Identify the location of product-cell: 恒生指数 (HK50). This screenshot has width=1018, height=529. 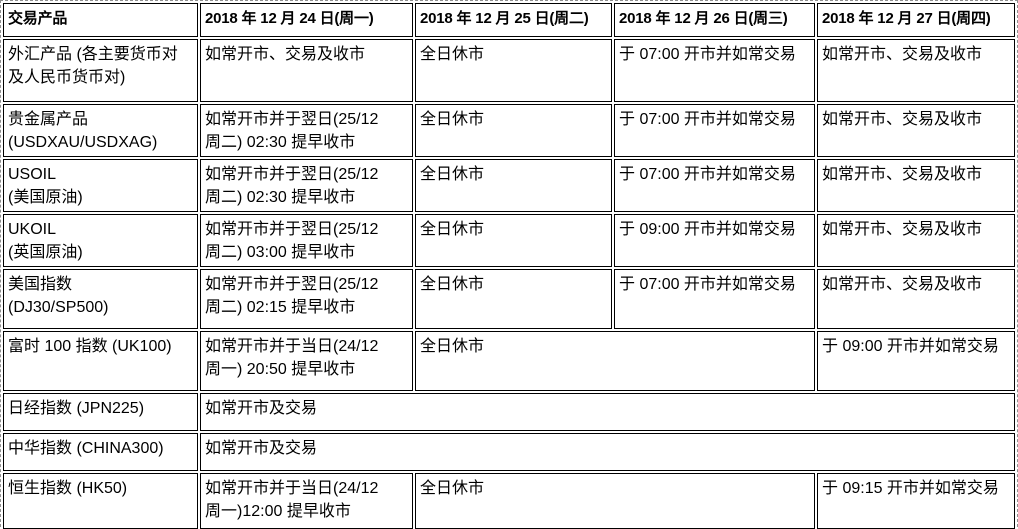
(100, 501).